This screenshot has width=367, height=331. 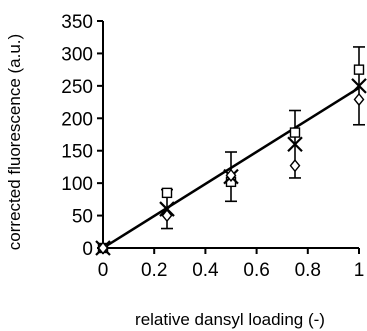 What do you see at coordinates (154, 270) in the screenshot?
I see `x-tick-label: 0.2` at bounding box center [154, 270].